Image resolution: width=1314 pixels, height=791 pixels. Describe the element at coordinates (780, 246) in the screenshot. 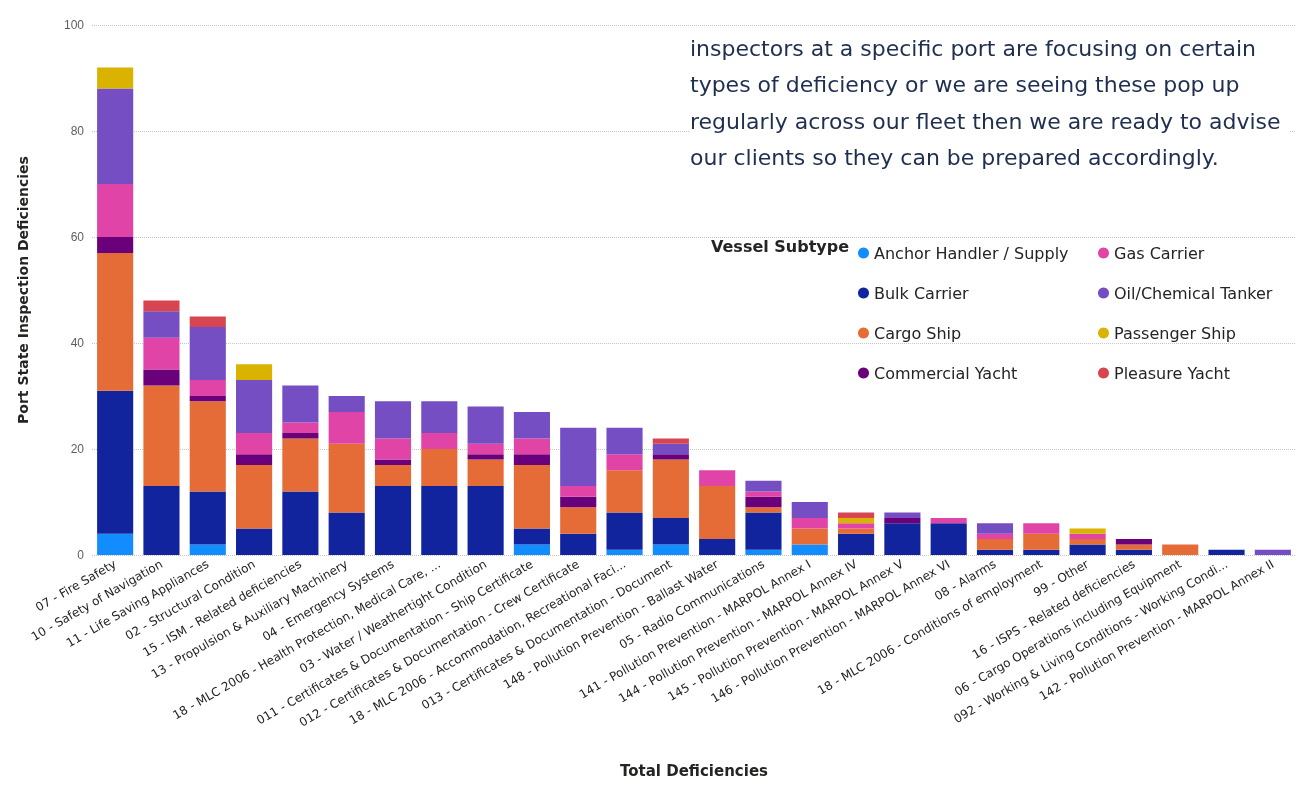

I see `legend-title: Vessel Subtype` at that location.